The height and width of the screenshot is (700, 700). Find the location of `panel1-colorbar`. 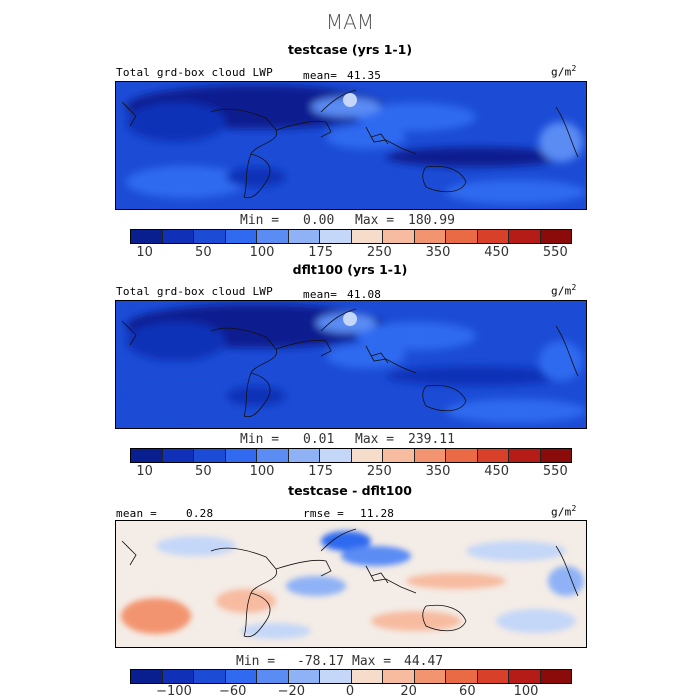

panel1-colorbar is located at coordinates (351, 236).